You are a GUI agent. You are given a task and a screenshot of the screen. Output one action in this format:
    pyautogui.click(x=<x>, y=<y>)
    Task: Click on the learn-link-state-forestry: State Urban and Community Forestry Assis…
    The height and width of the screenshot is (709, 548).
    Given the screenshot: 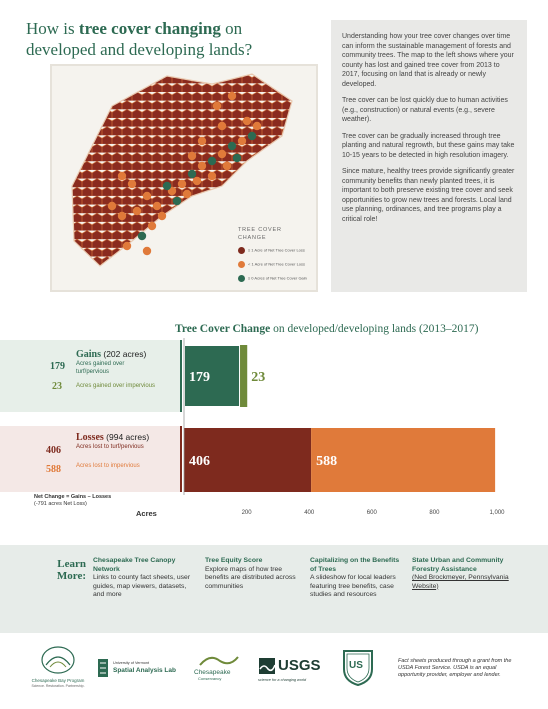 What is the action you would take?
    pyautogui.click(x=462, y=574)
    